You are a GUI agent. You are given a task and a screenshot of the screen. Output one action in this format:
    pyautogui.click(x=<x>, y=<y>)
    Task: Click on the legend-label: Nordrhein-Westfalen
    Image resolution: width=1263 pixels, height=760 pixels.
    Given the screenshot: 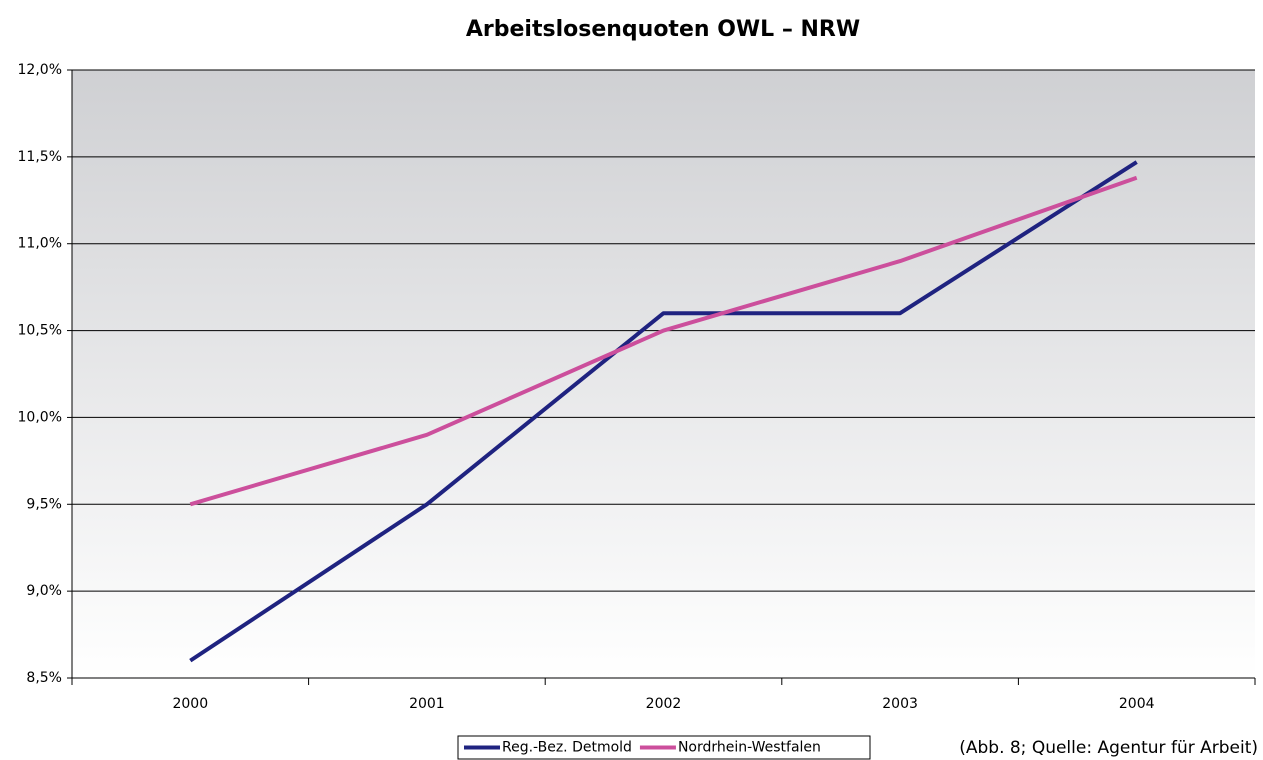 What is the action you would take?
    pyautogui.click(x=749, y=748)
    